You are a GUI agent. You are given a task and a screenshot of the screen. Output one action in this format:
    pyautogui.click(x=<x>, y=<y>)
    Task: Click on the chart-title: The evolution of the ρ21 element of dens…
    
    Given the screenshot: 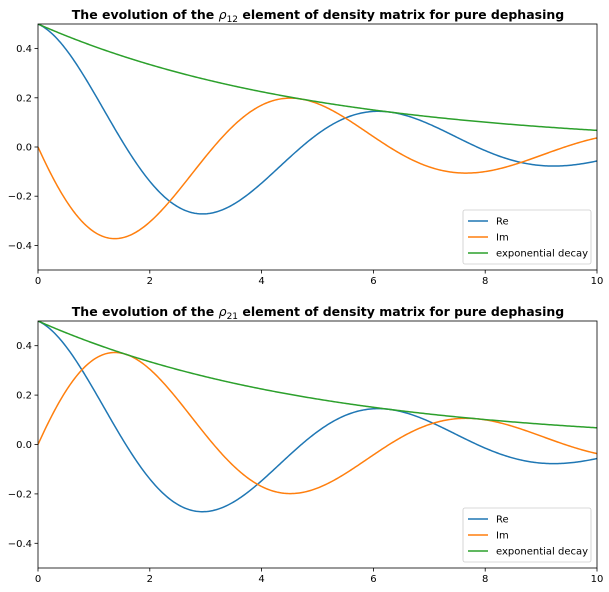 What is the action you would take?
    pyautogui.click(x=318, y=313)
    